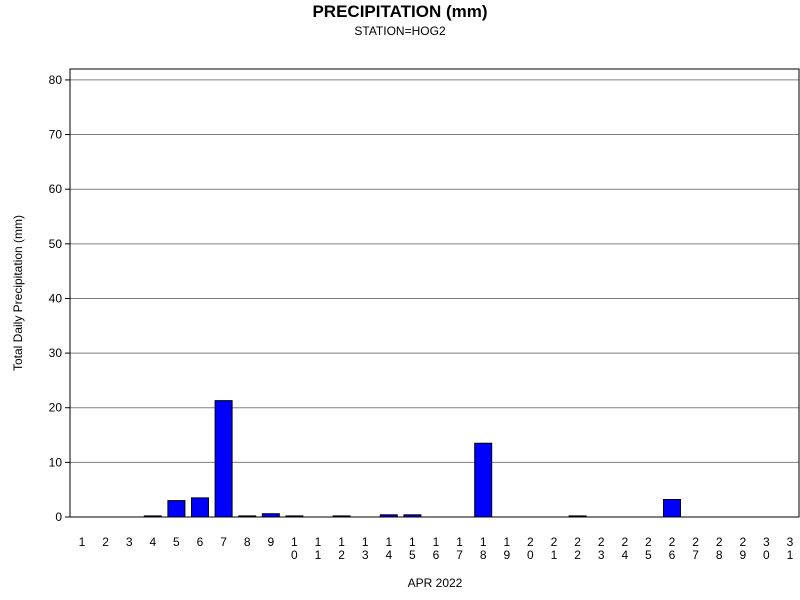 Image resolution: width=800 pixels, height=600 pixels. I want to click on y-axis-label: Total Daily Precipitation (mm), so click(18, 293).